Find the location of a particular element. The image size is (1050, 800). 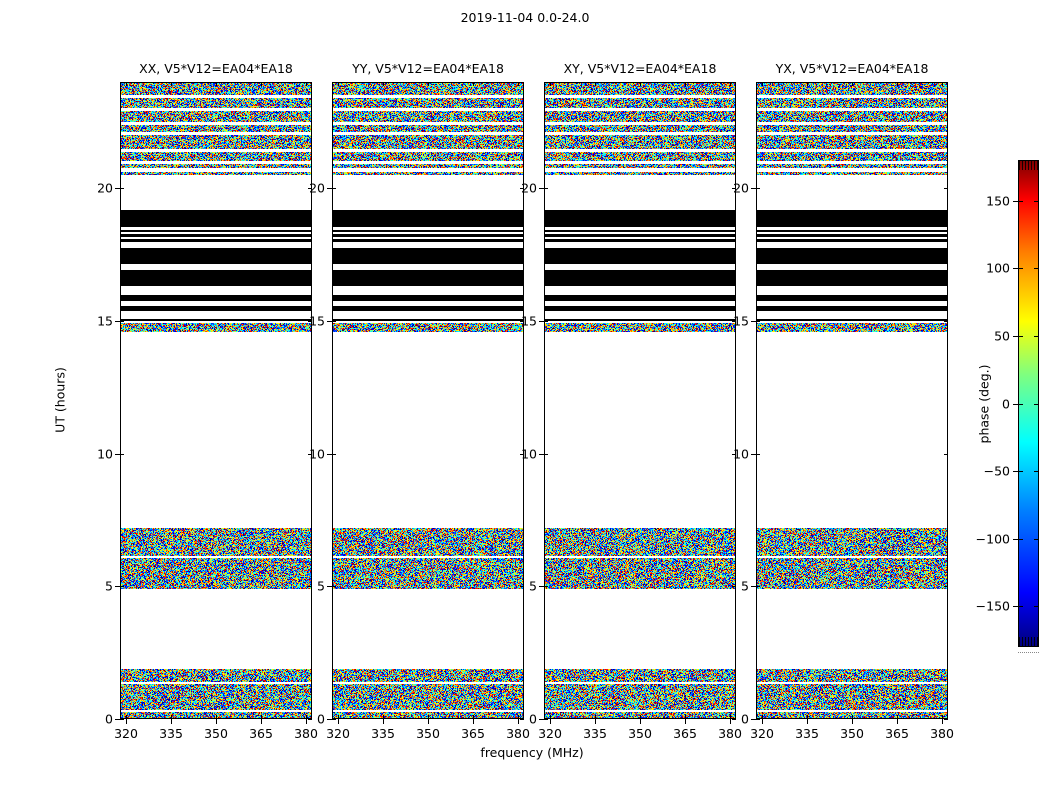

panel-xx-title: XX, V5*V12=EA04*EA18 is located at coordinates (216, 68).